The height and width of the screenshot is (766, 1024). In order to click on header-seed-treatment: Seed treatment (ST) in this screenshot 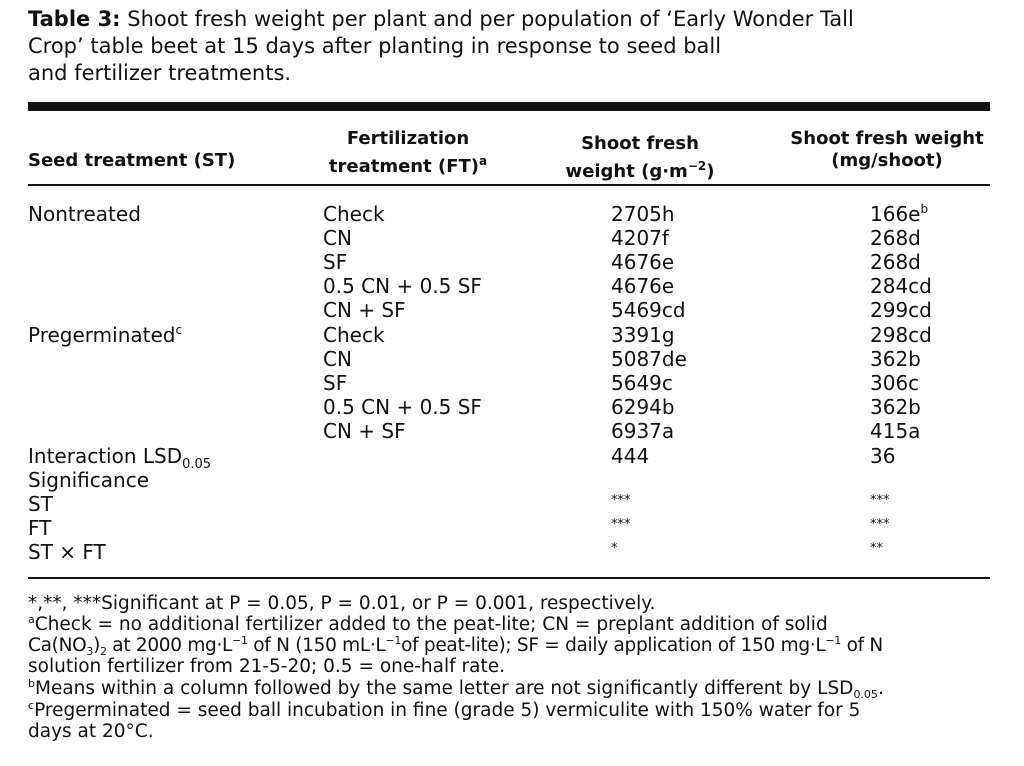, I will do `click(132, 160)`.